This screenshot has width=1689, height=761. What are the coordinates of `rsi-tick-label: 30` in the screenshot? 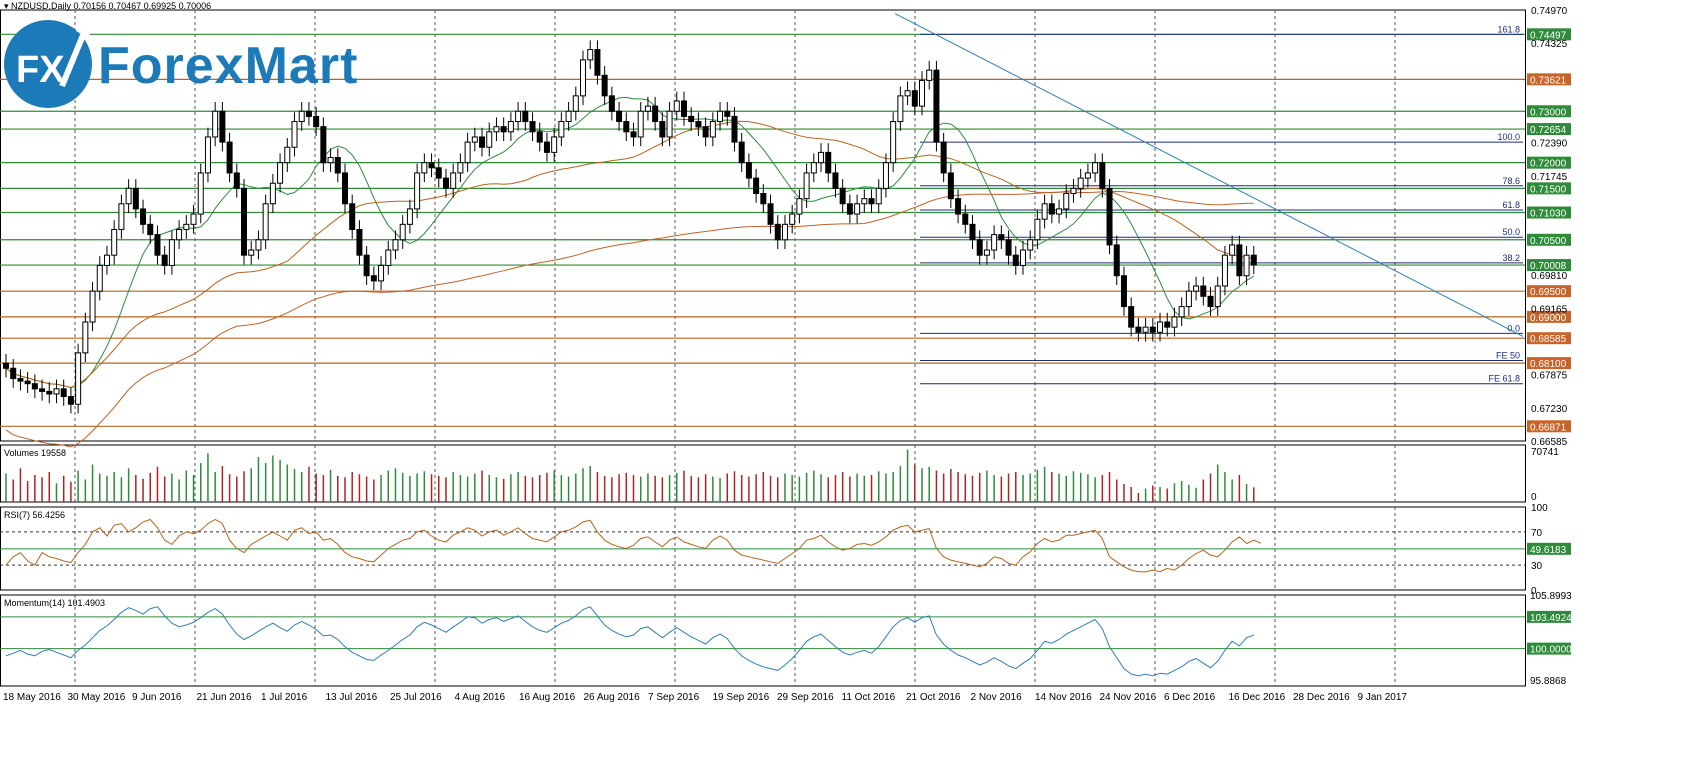 It's located at (1537, 566).